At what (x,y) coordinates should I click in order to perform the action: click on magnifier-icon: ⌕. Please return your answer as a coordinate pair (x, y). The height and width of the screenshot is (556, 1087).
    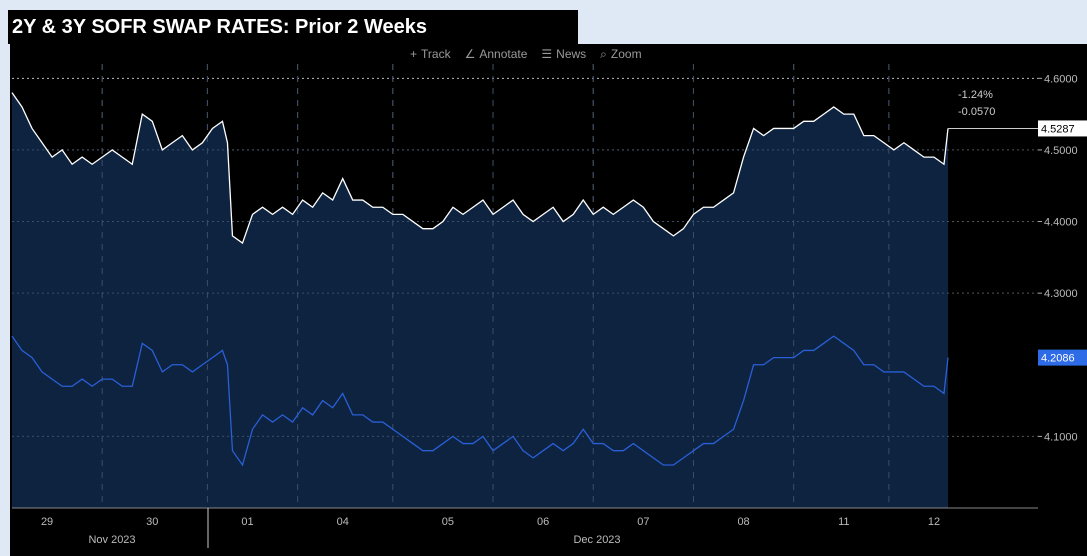
    Looking at the image, I should click on (603, 53).